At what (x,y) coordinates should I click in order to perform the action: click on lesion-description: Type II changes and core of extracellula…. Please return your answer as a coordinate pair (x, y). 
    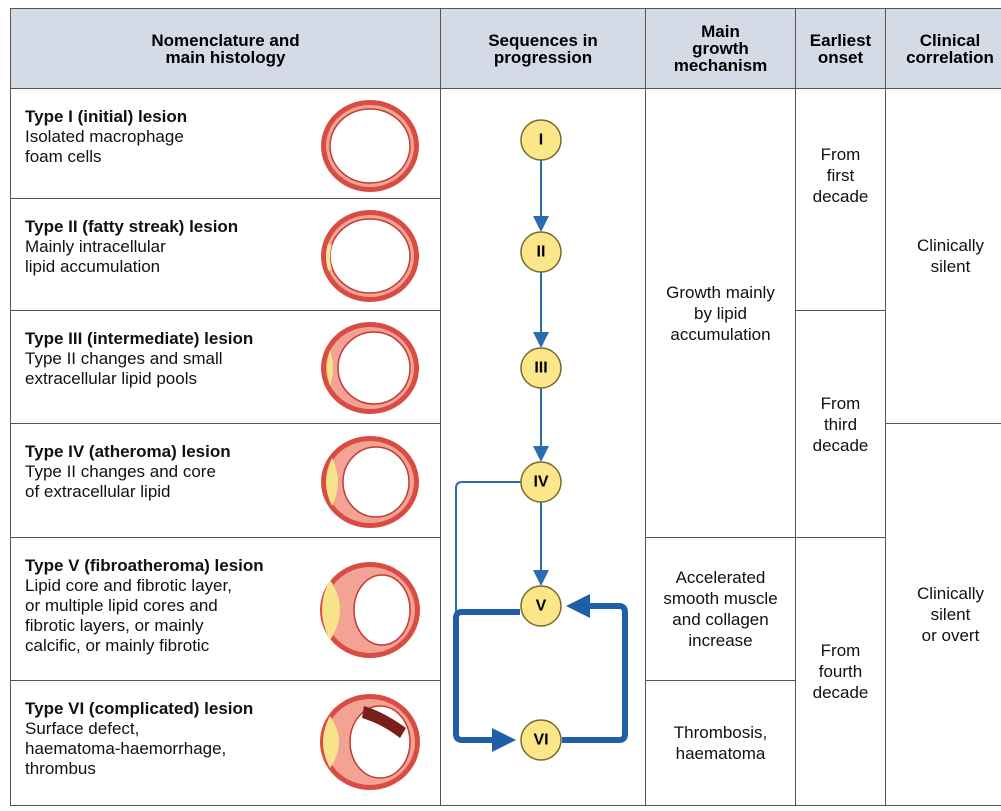
    Looking at the image, I should click on (120, 481).